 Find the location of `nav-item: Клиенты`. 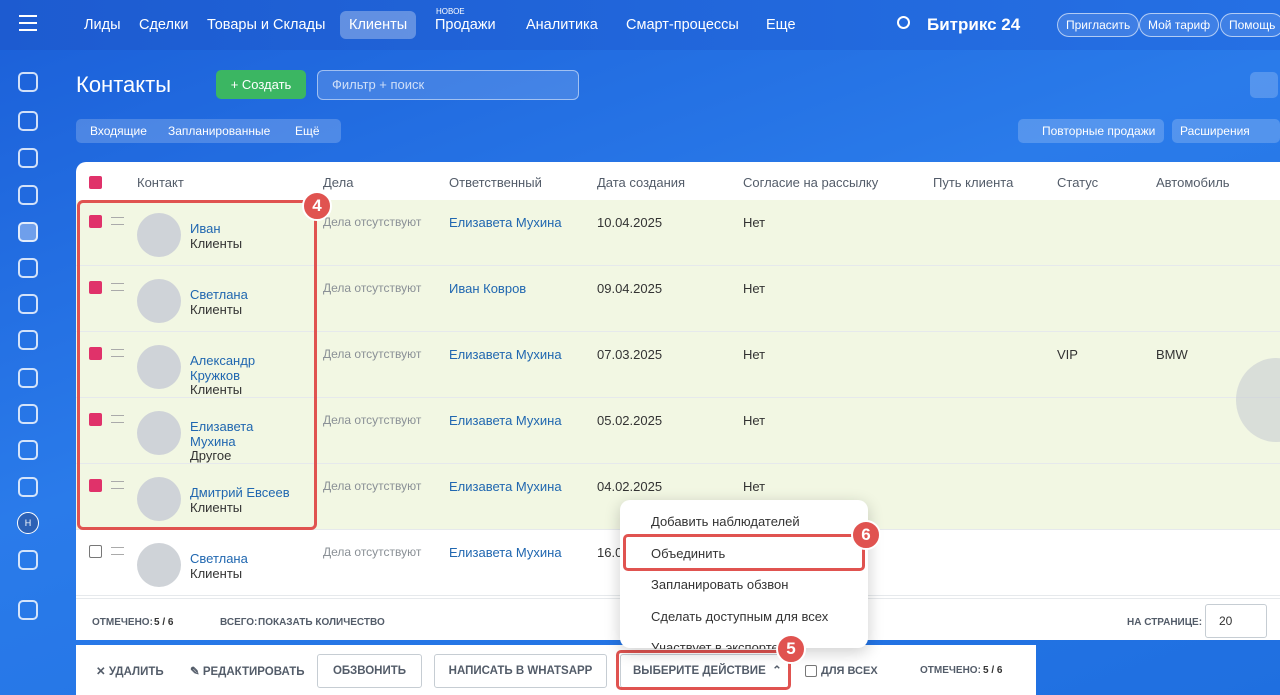

nav-item: Клиенты is located at coordinates (378, 25).